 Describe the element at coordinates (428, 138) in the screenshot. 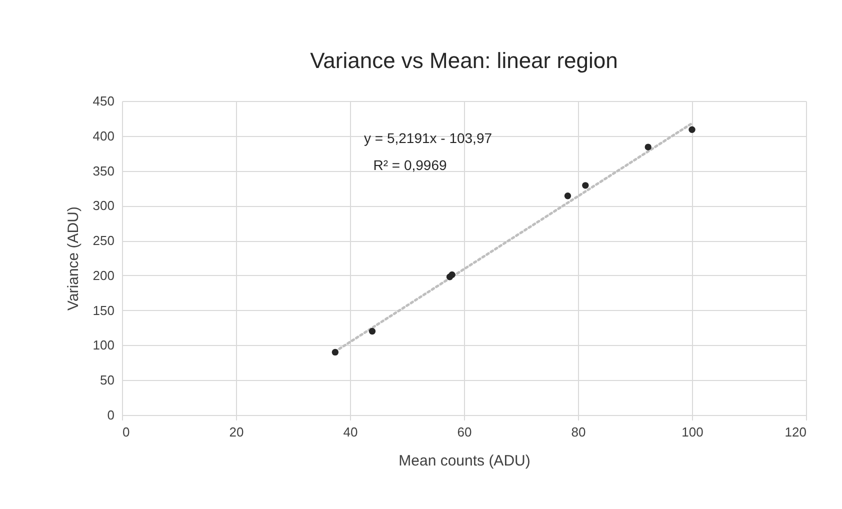

I see `annotation: y = 5,2191x - 103,97` at that location.